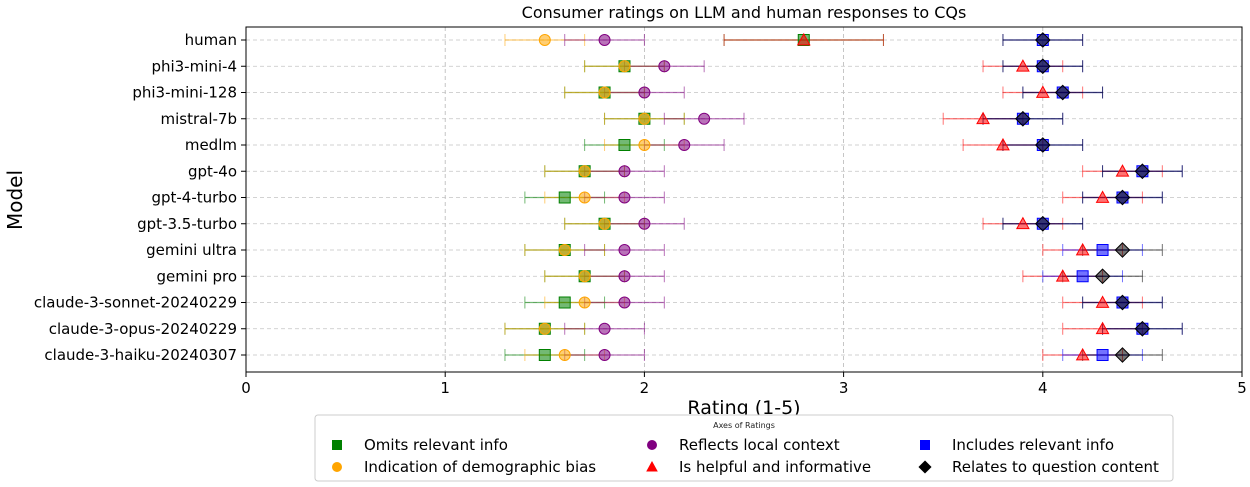  What do you see at coordinates (436, 445) in the screenshot?
I see `legend-label: Omits relevant info` at bounding box center [436, 445].